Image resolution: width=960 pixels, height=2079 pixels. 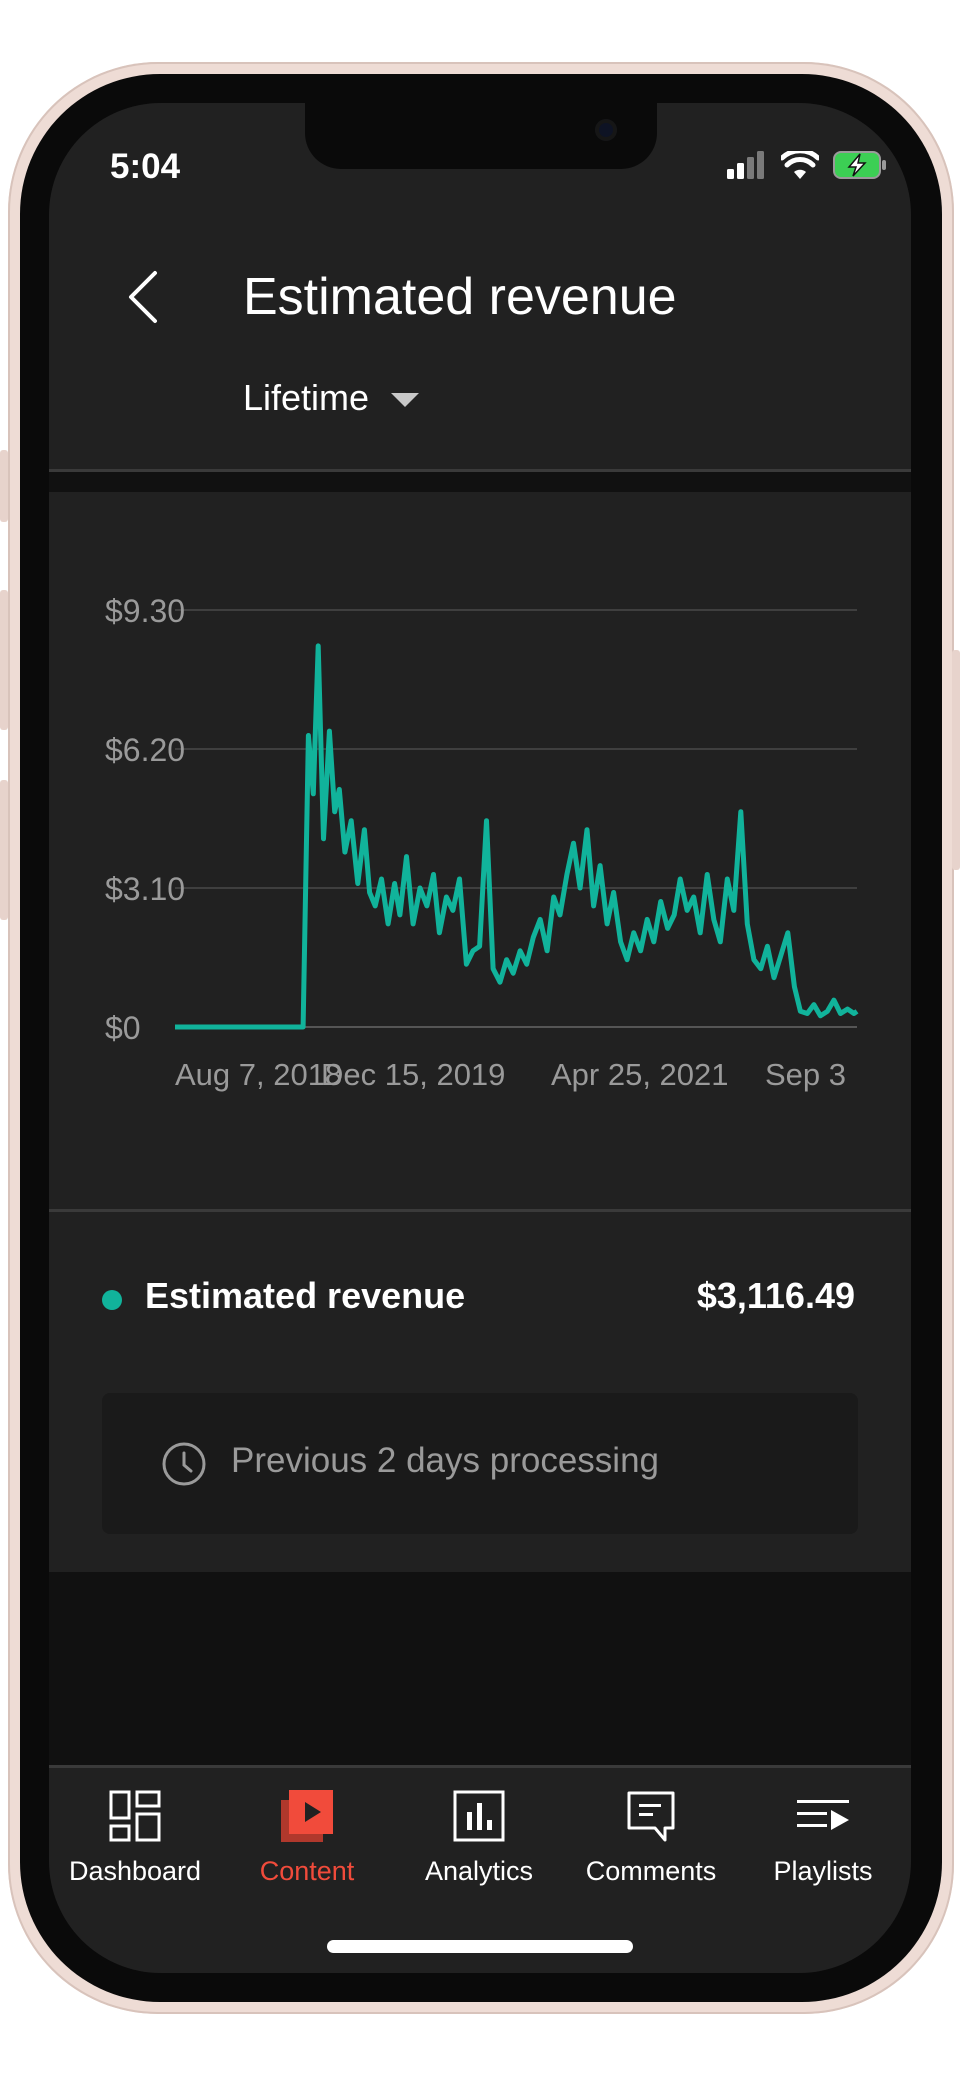 What do you see at coordinates (405, 400) in the screenshot?
I see `dropdown-arrow-icon` at bounding box center [405, 400].